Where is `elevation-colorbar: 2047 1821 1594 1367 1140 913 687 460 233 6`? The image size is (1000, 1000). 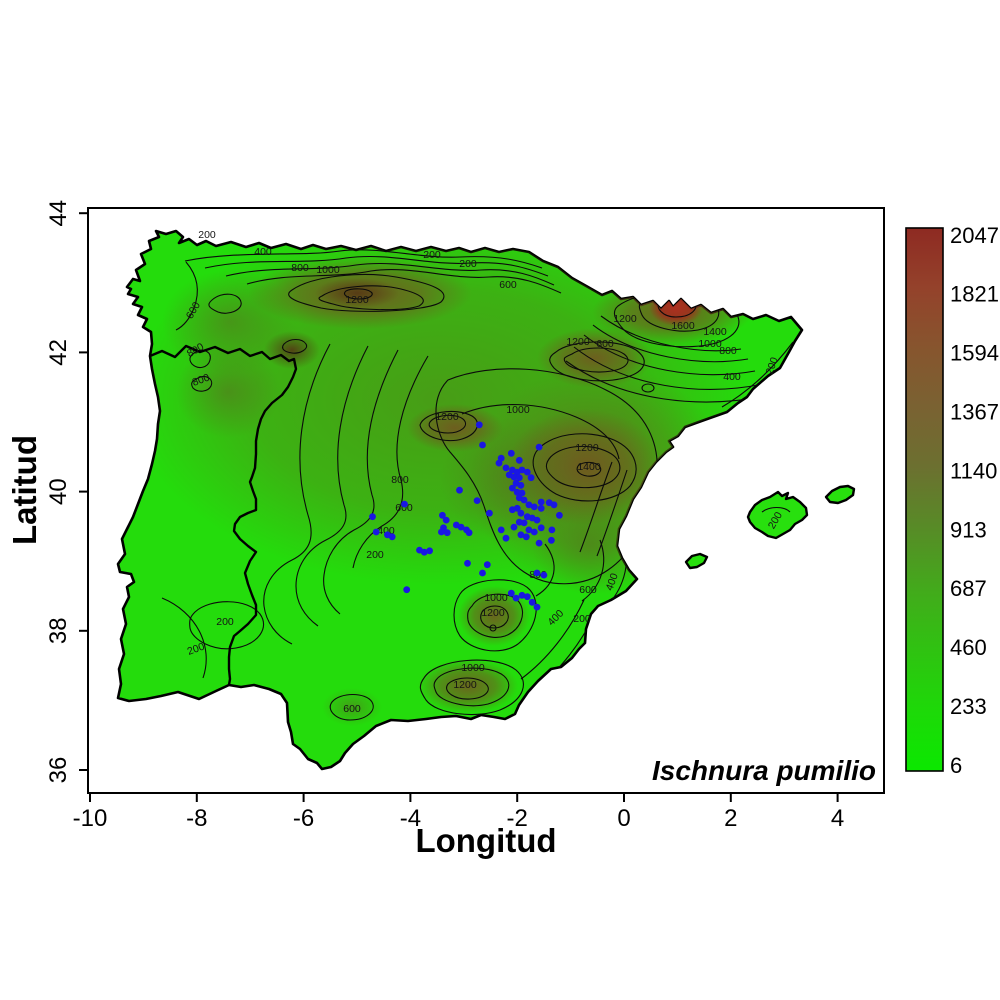
elevation-colorbar: 2047 1821 1594 1367 1140 913 687 460 233 6 is located at coordinates (952, 500).